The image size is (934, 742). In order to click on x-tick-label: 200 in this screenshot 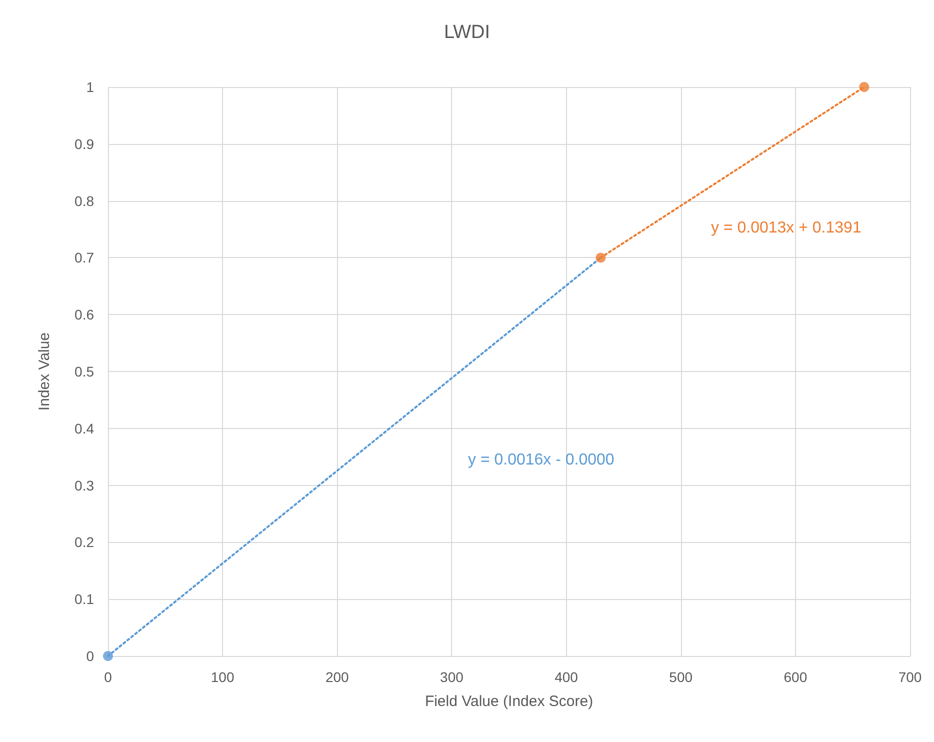, I will do `click(337, 677)`.